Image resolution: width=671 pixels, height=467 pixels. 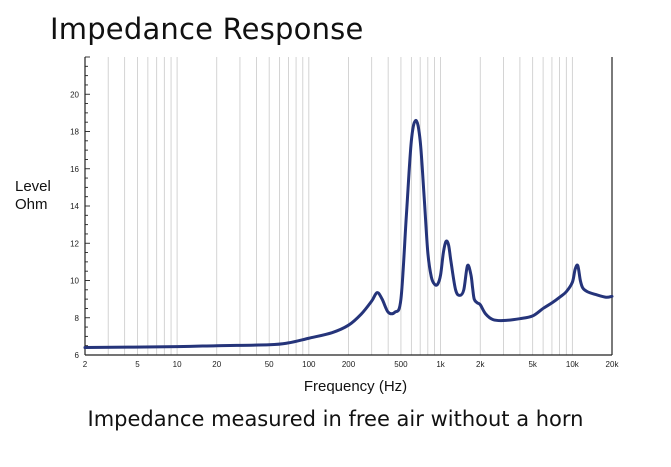 What do you see at coordinates (85, 364) in the screenshot?
I see `x-tick-label: 2` at bounding box center [85, 364].